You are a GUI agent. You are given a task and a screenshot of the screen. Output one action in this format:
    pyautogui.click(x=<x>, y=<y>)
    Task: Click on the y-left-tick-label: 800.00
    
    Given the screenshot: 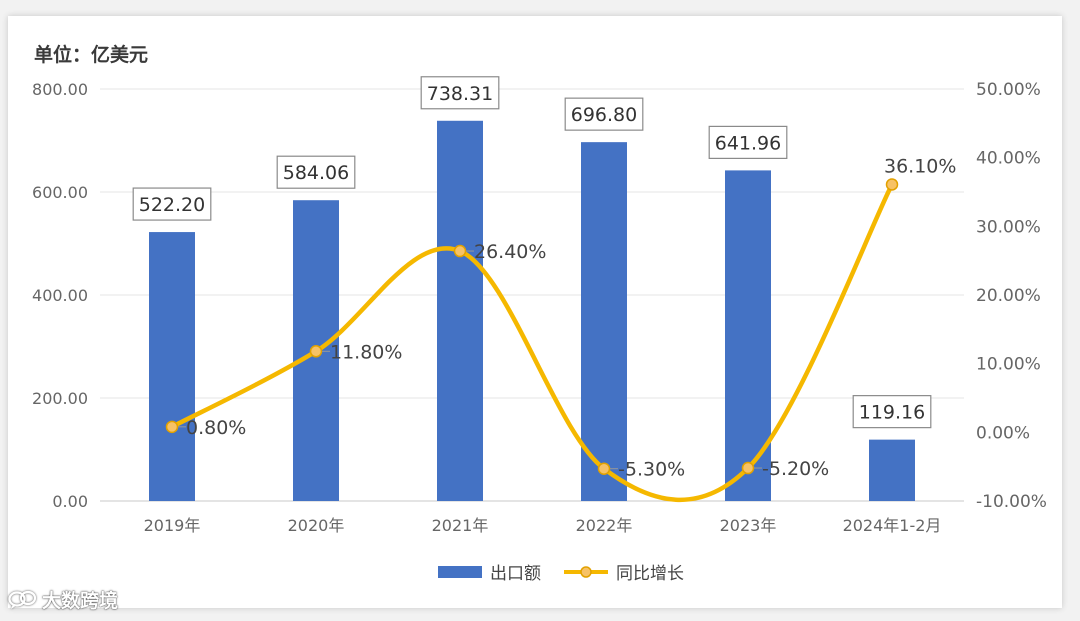 What is the action you would take?
    pyautogui.click(x=60, y=89)
    